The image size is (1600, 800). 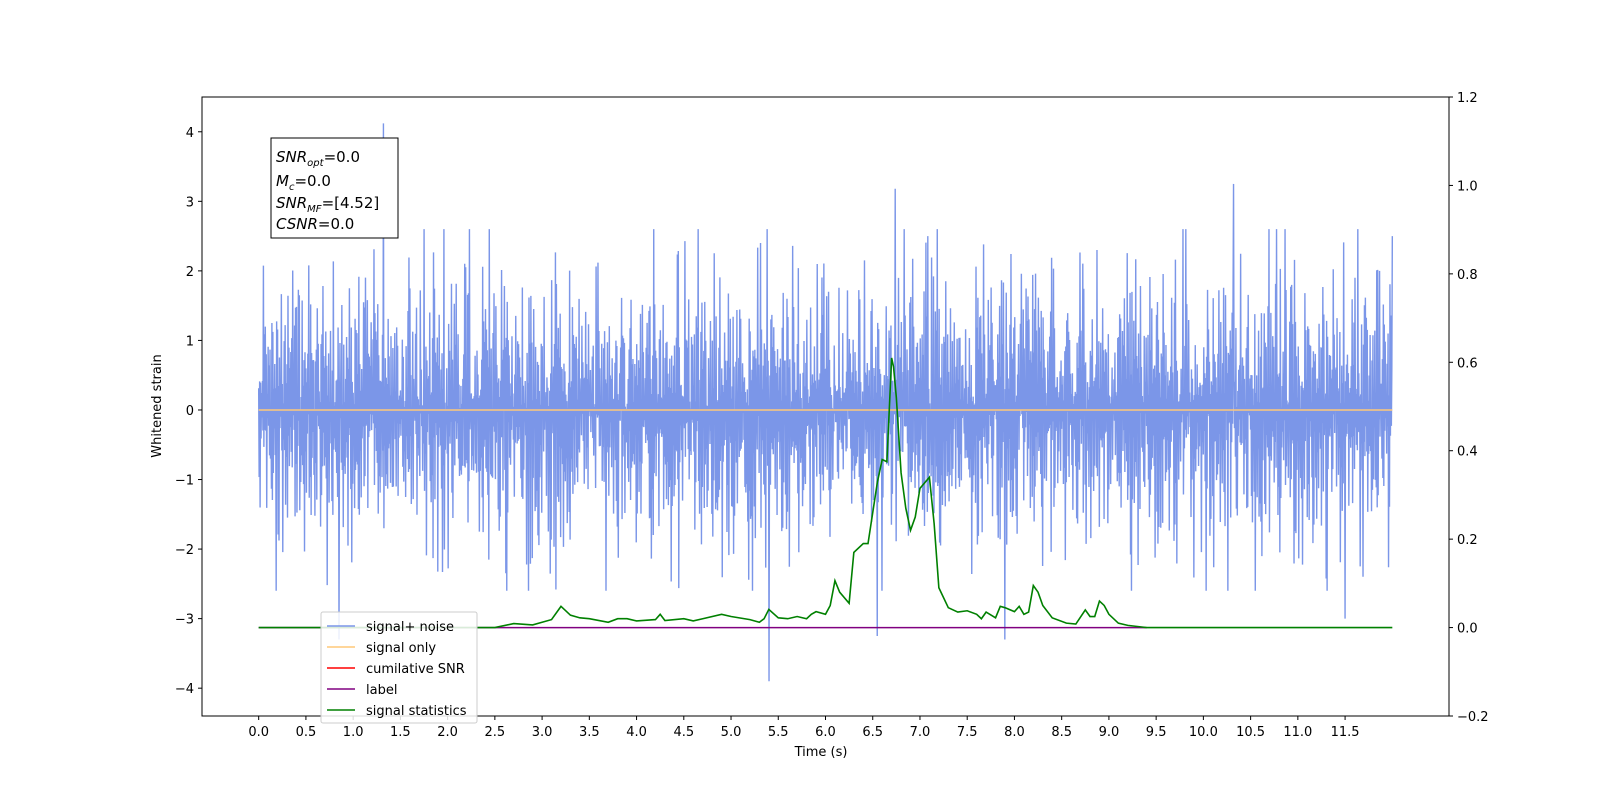 What do you see at coordinates (1156, 732) in the screenshot?
I see `x-tick-label: 9.5` at bounding box center [1156, 732].